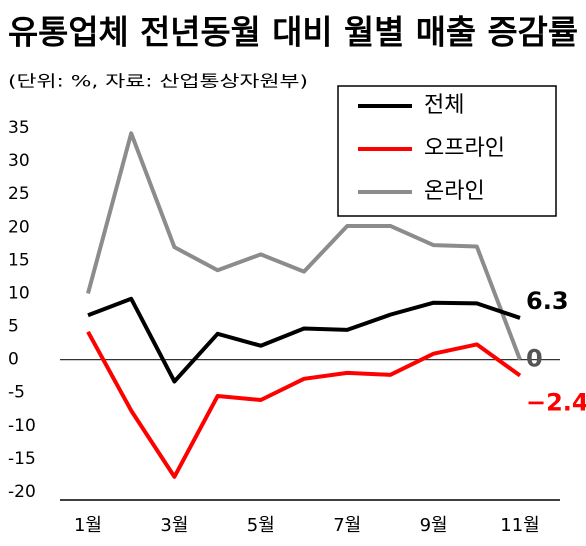 The height and width of the screenshot is (546, 586). What do you see at coordinates (534, 359) in the screenshot?
I see `value-label: 0` at bounding box center [534, 359].